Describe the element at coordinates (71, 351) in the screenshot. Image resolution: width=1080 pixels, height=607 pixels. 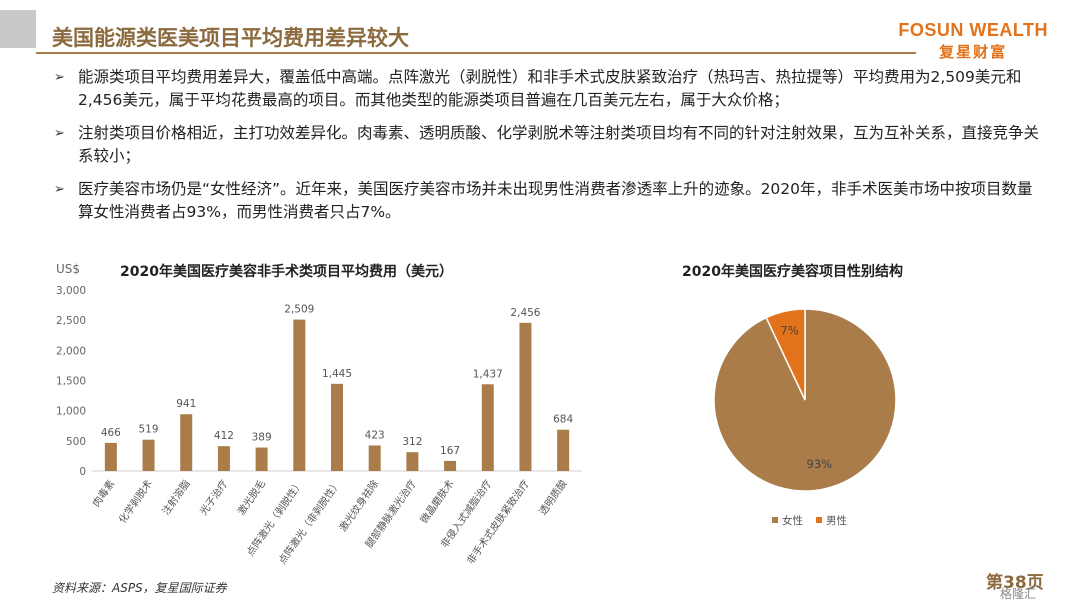
I see `y-tick-label: 2,000` at that location.